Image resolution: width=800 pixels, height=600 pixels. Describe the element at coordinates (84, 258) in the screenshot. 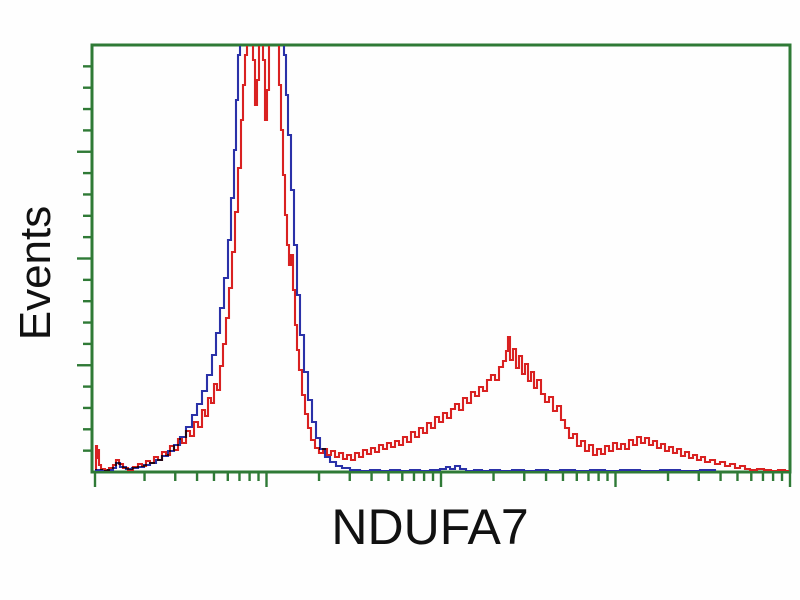

I see `y-axis-ticks` at that location.